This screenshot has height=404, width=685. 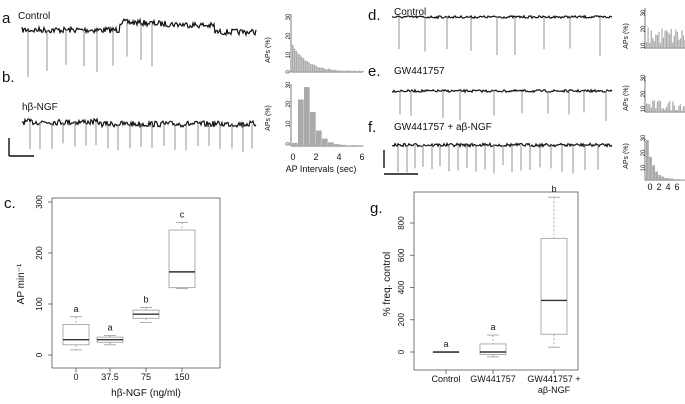 I want to click on hist-e-ytick-10: 10, so click(x=644, y=108).